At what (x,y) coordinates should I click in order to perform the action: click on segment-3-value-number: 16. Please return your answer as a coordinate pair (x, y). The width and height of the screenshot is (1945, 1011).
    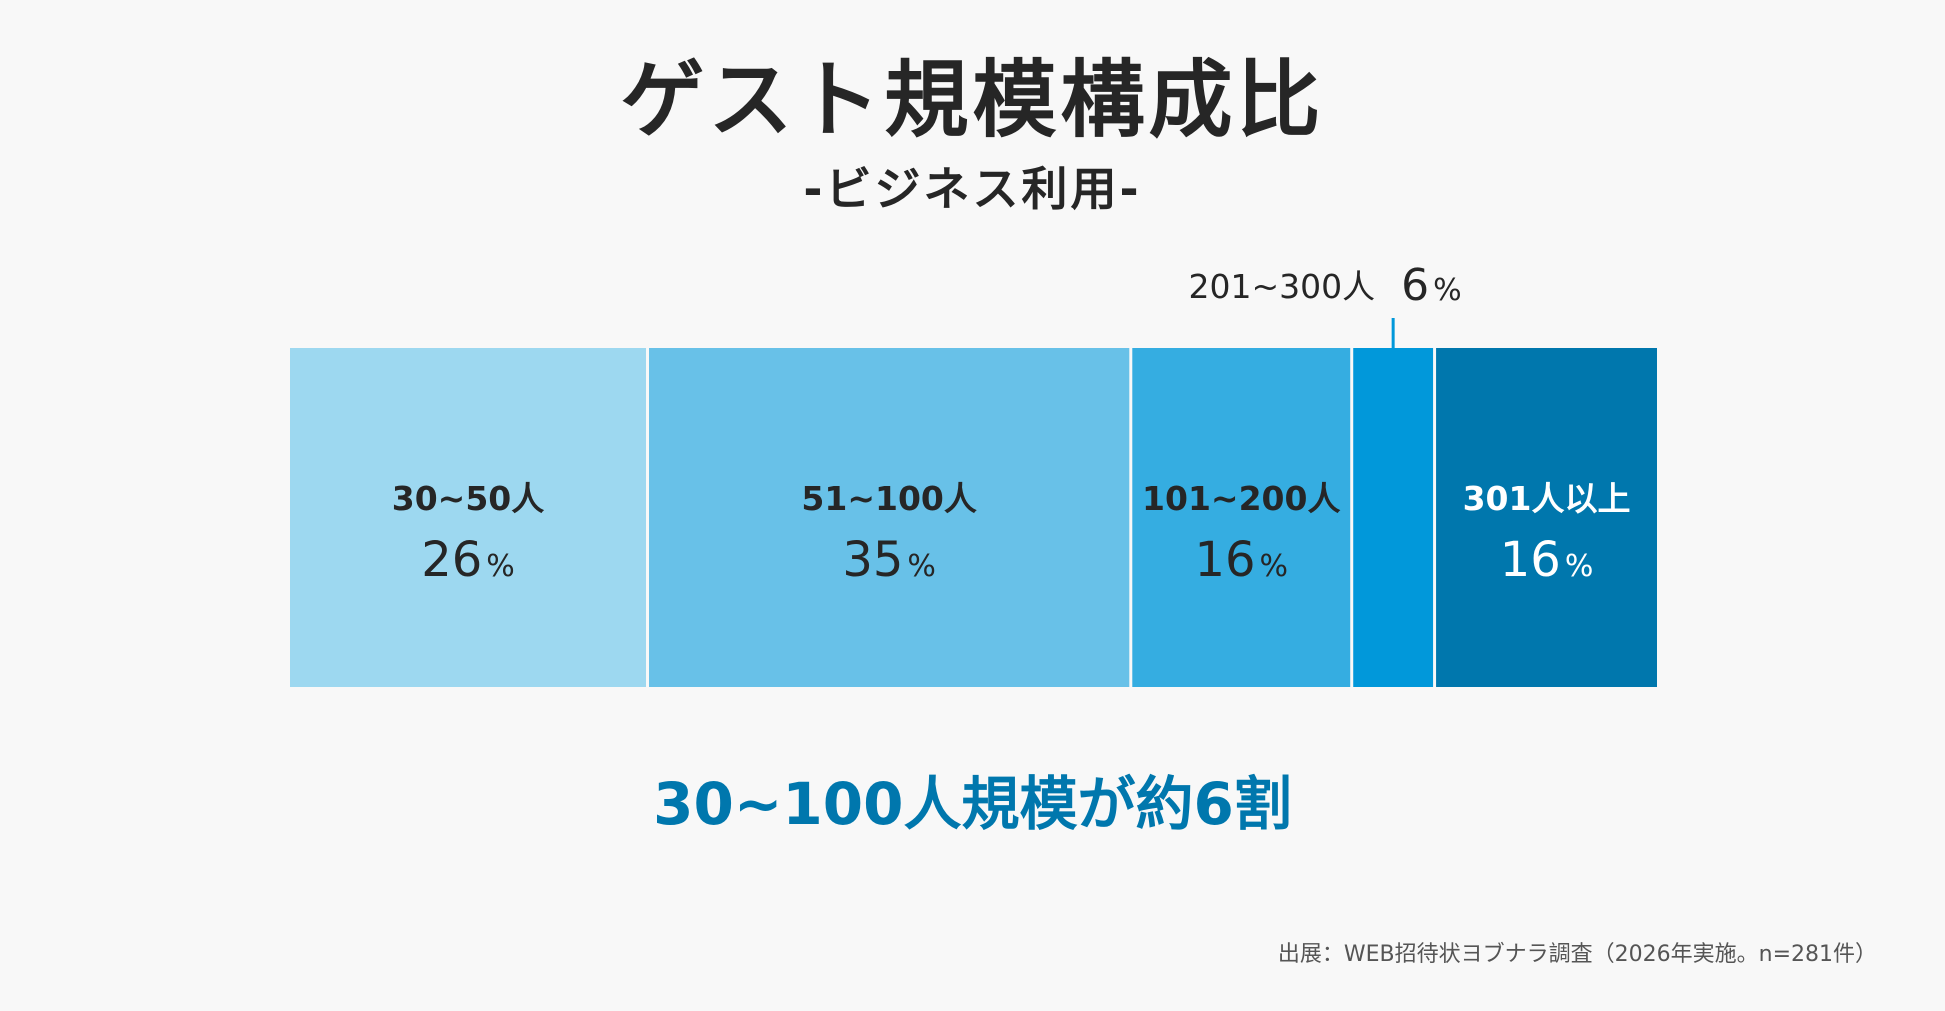
    Looking at the image, I should click on (1224, 560).